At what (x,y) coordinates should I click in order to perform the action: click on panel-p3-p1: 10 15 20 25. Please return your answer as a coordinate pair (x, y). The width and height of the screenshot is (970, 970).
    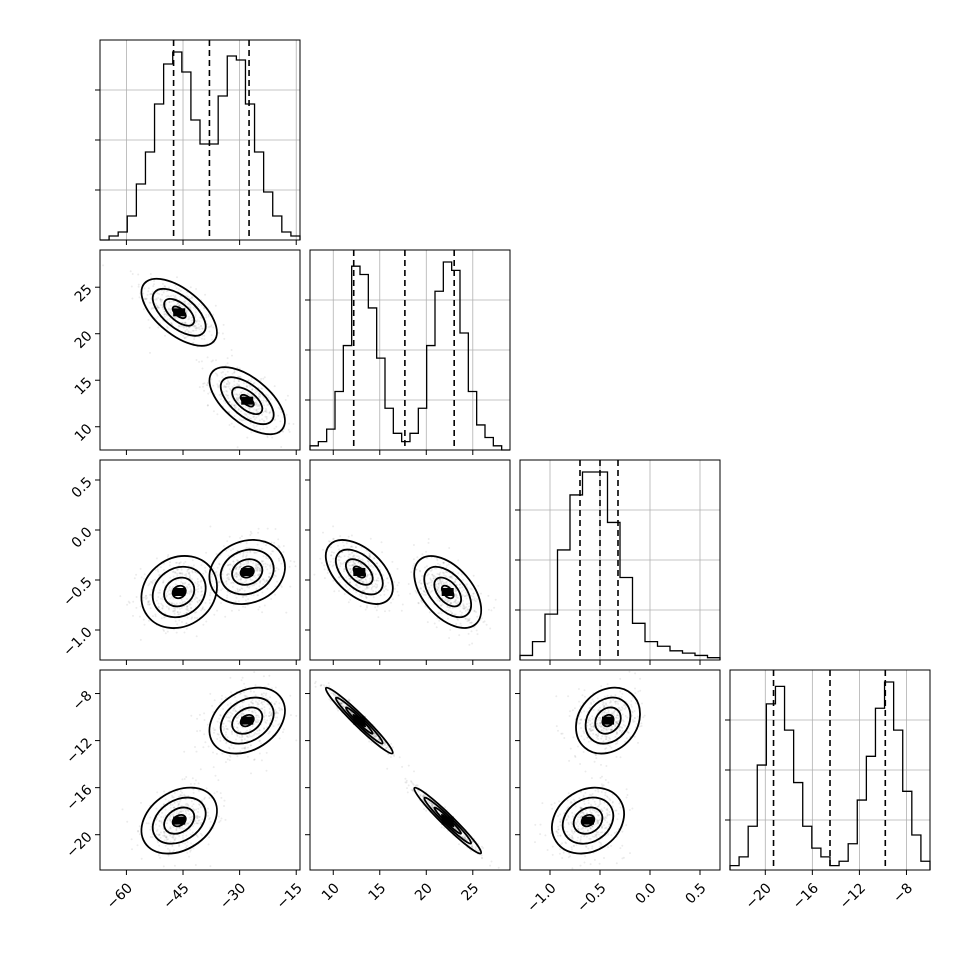
    Looking at the image, I should click on (408, 786).